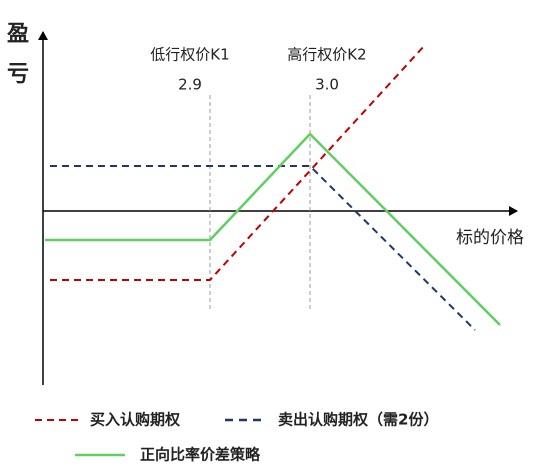 This screenshot has height=475, width=547. Describe the element at coordinates (358, 420) in the screenshot. I see `legend-label: 卖出认购期权（需2份）` at that location.